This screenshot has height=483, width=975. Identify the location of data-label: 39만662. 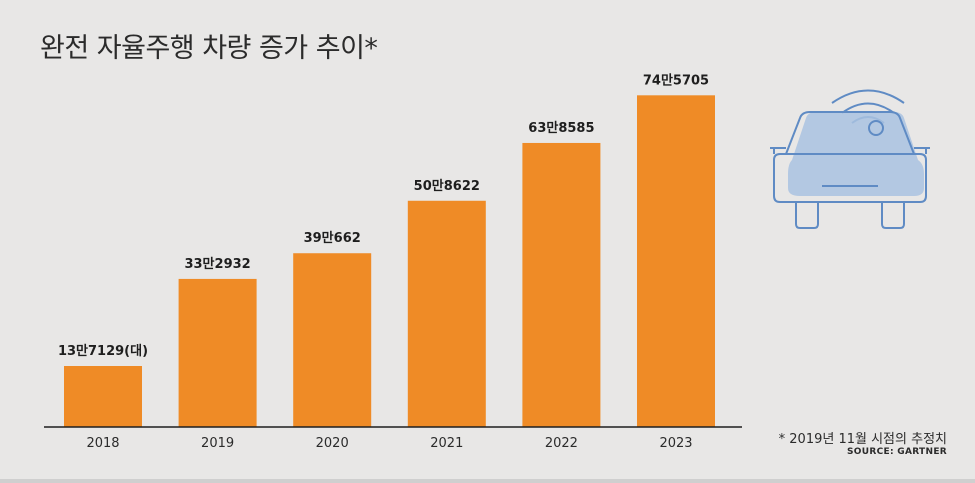
(332, 238).